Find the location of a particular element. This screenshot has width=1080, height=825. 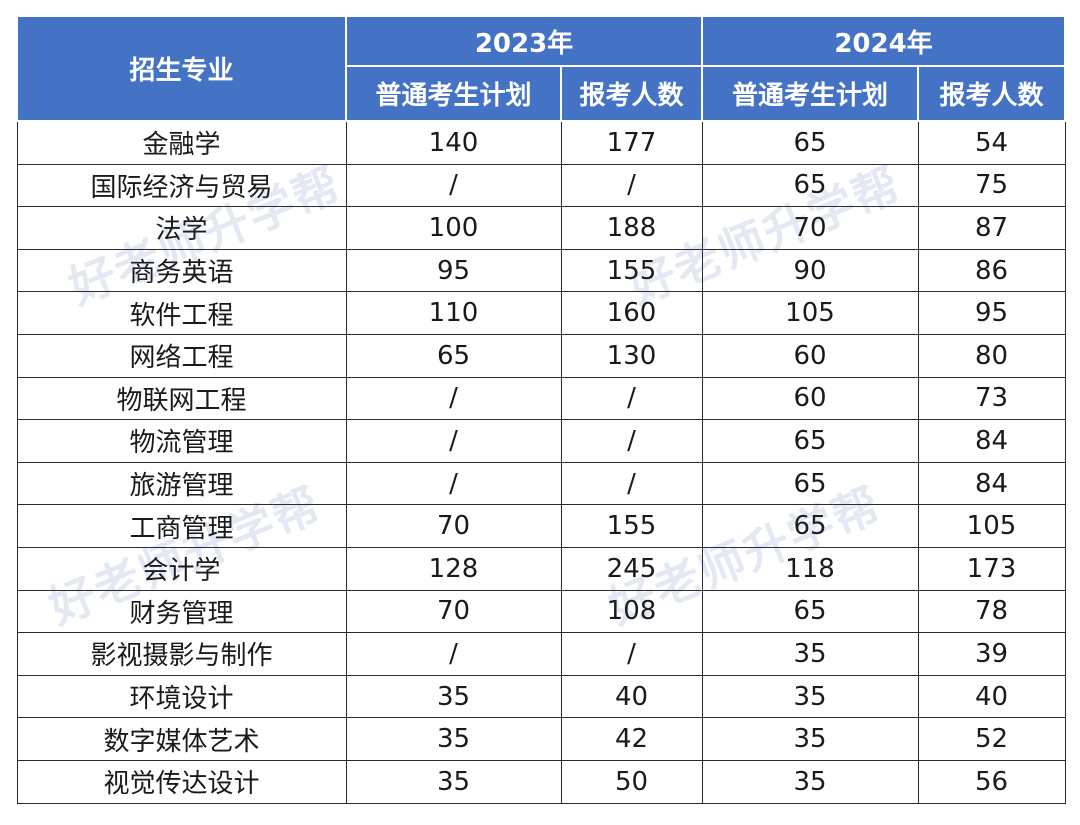

applicants-2024-cell: 86 is located at coordinates (991, 270).